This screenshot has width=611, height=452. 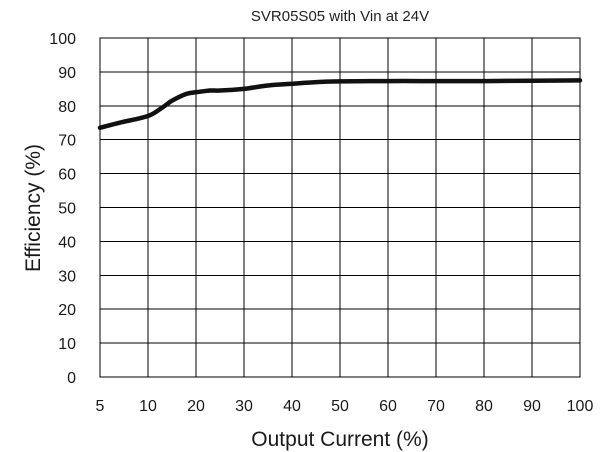 What do you see at coordinates (244, 406) in the screenshot?
I see `x-tick-label: 30` at bounding box center [244, 406].